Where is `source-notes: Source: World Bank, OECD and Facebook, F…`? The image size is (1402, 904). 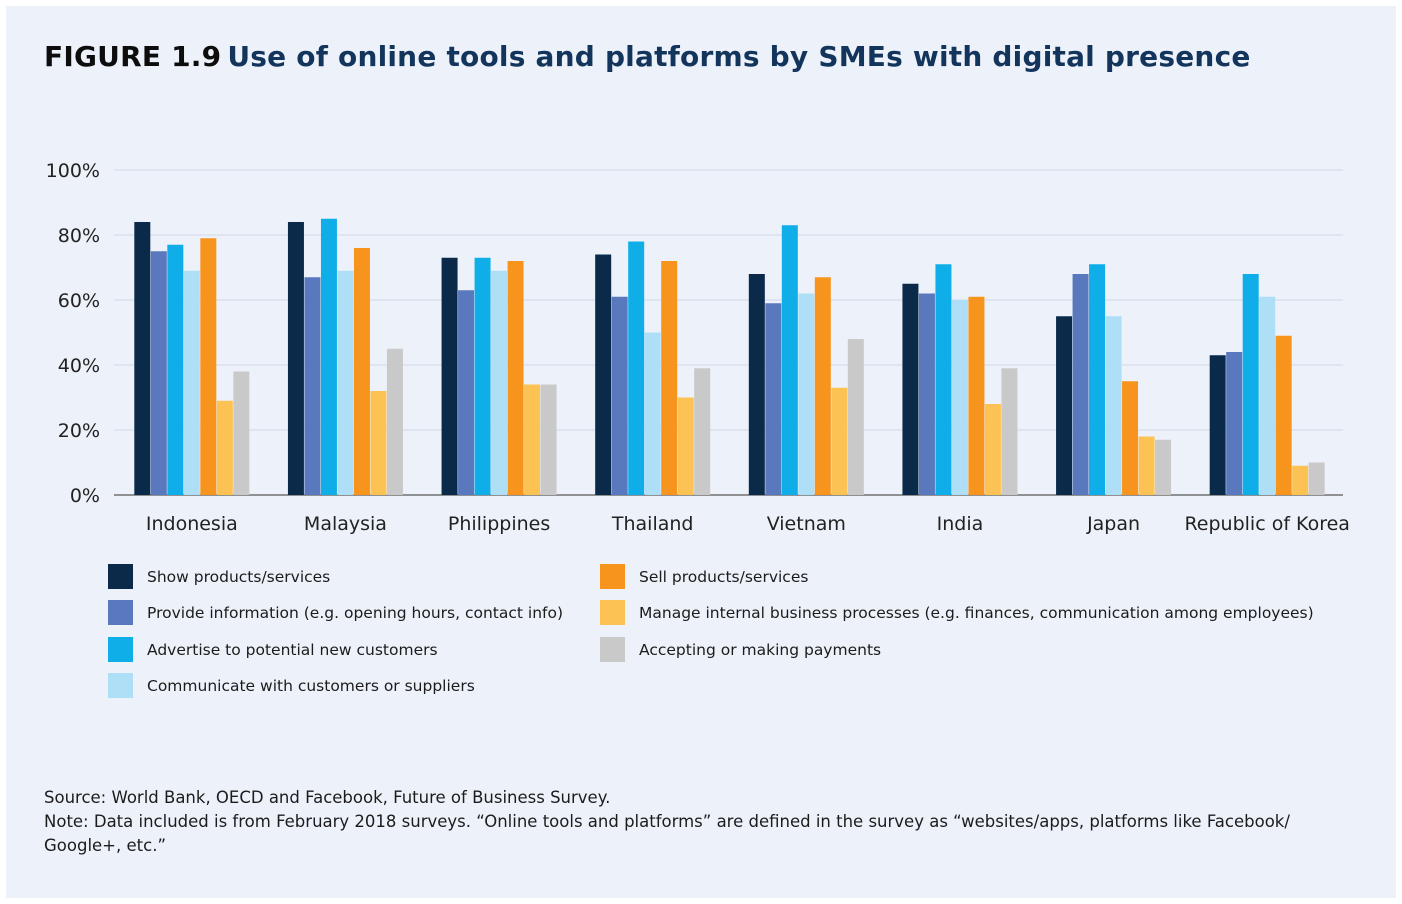 source-notes: Source: World Bank, OECD and Facebook, F… is located at coordinates (699, 822).